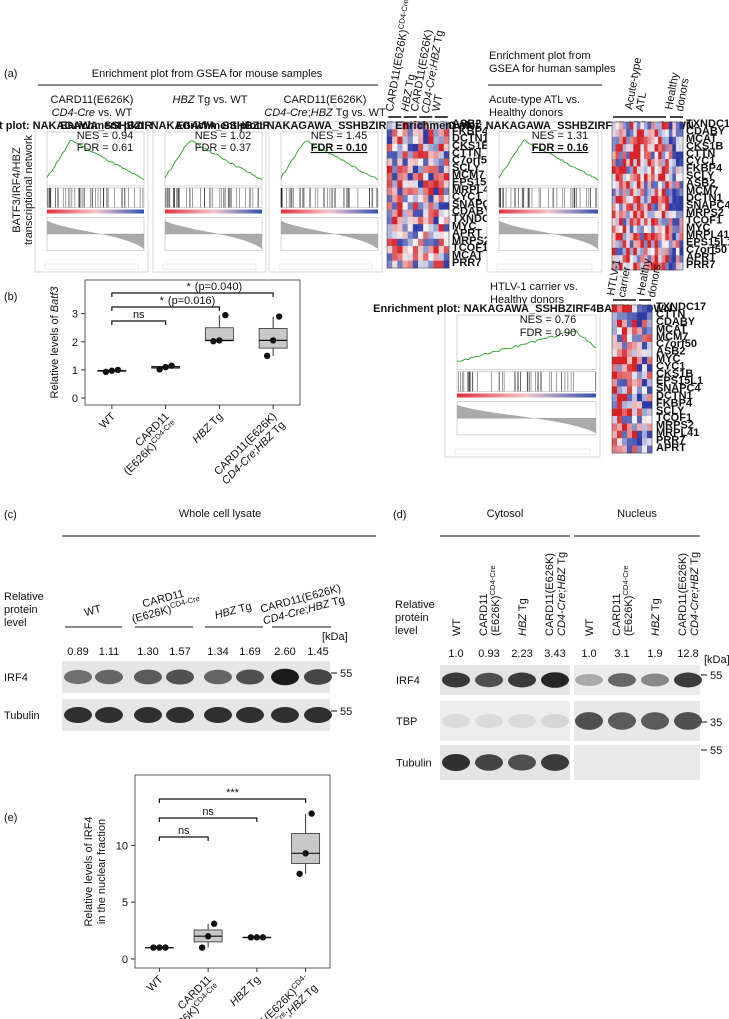 This screenshot has width=729, height=1019. Describe the element at coordinates (226, 613) in the screenshot. I see `text-segment: HBZ` at that location.